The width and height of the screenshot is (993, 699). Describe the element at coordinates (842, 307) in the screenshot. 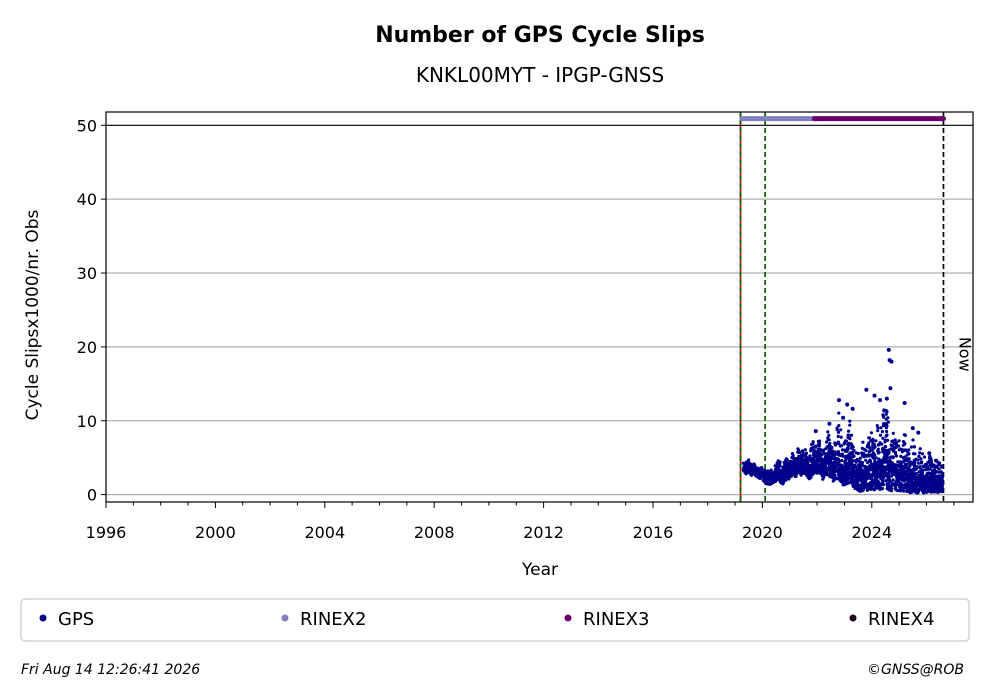

I see `vertical-markers` at that location.